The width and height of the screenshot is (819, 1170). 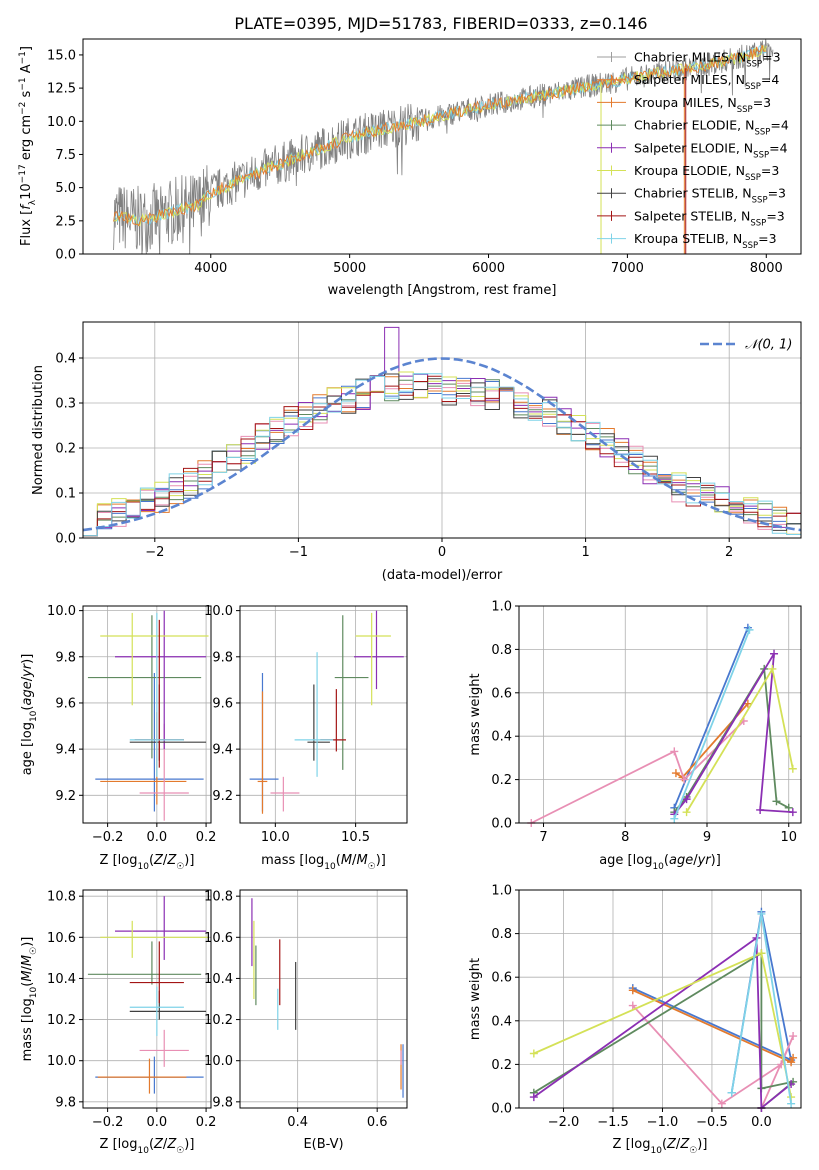 What do you see at coordinates (501, 607) in the screenshot?
I see `y-tick-label: 1.0` at bounding box center [501, 607].